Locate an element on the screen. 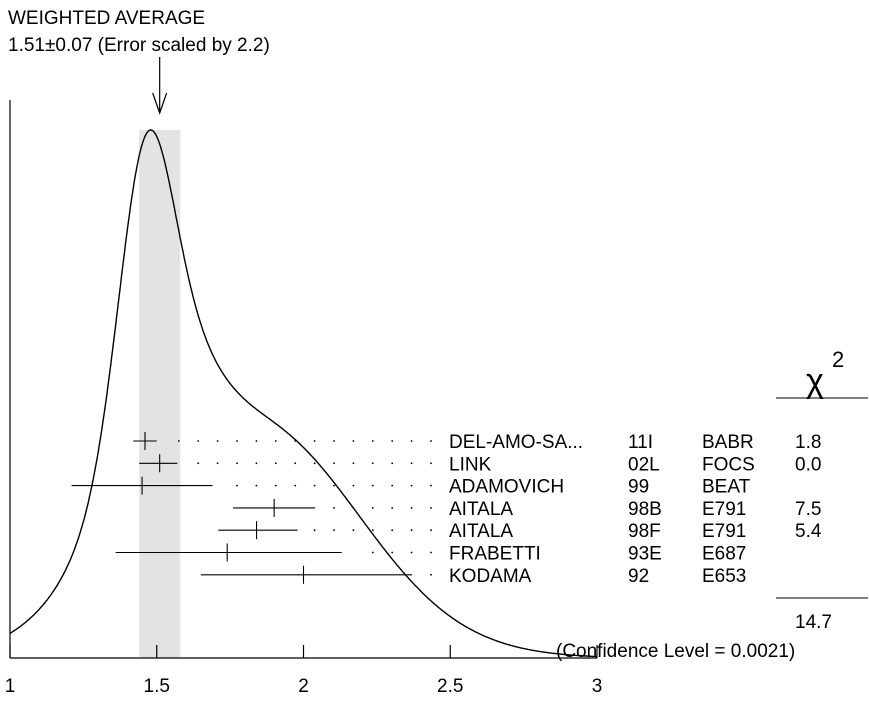 The width and height of the screenshot is (869, 725). measurement-year: 02L is located at coordinates (644, 464).